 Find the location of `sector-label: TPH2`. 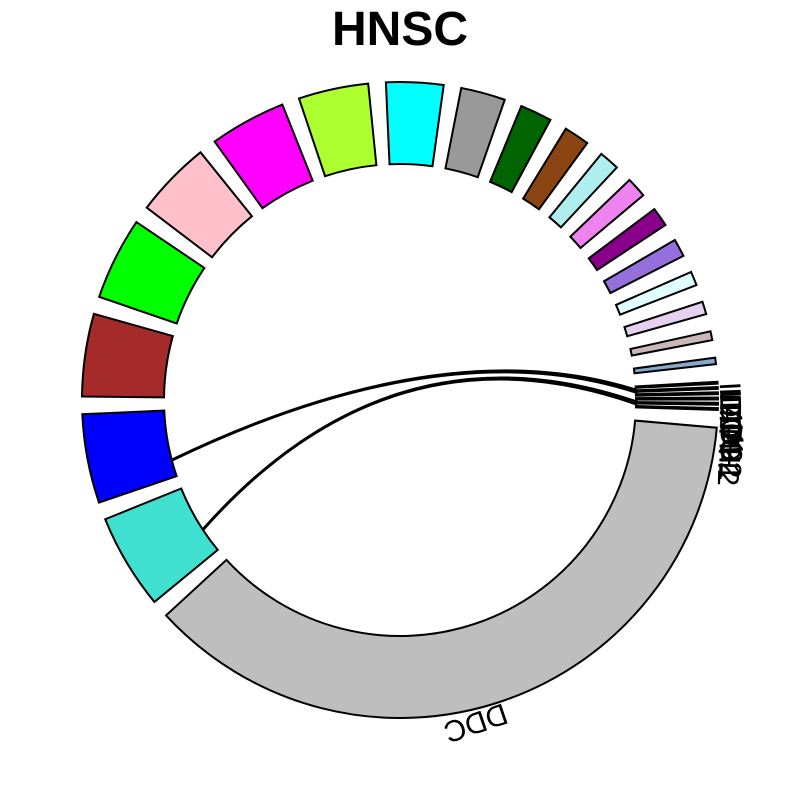

sector-label: TPH2 is located at coordinates (728, 448).